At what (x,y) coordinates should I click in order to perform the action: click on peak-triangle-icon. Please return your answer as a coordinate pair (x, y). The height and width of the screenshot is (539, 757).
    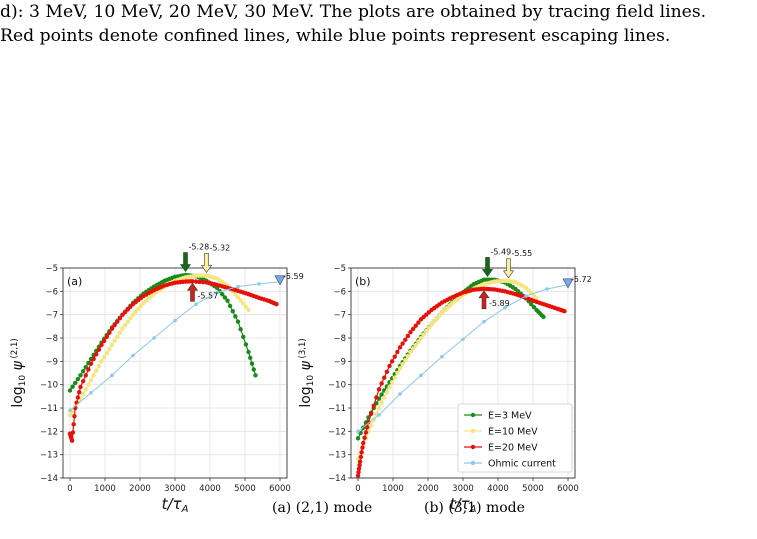
    Looking at the image, I should click on (280, 280).